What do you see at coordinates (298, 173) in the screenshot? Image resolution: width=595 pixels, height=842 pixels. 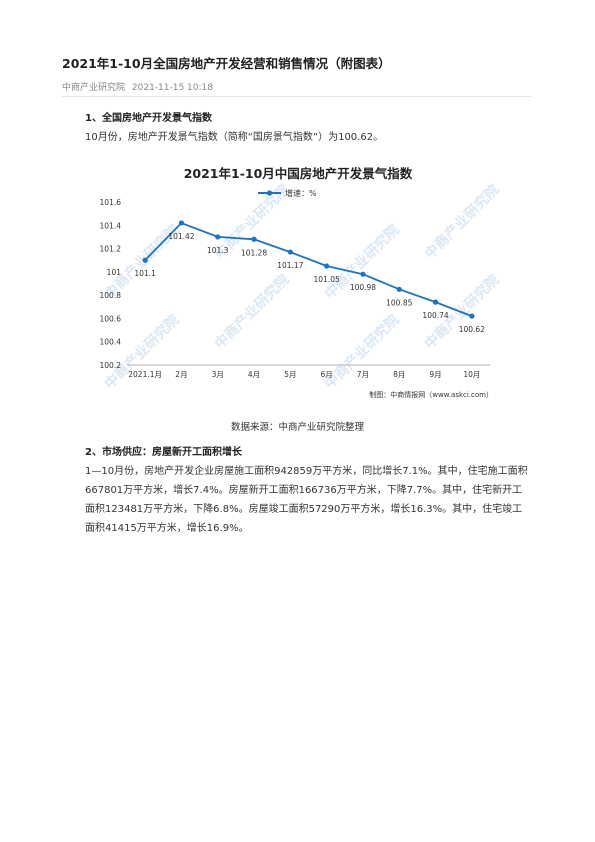 I see `chart-title: 2021年1-10月中国房地产开发景气指数` at bounding box center [298, 173].